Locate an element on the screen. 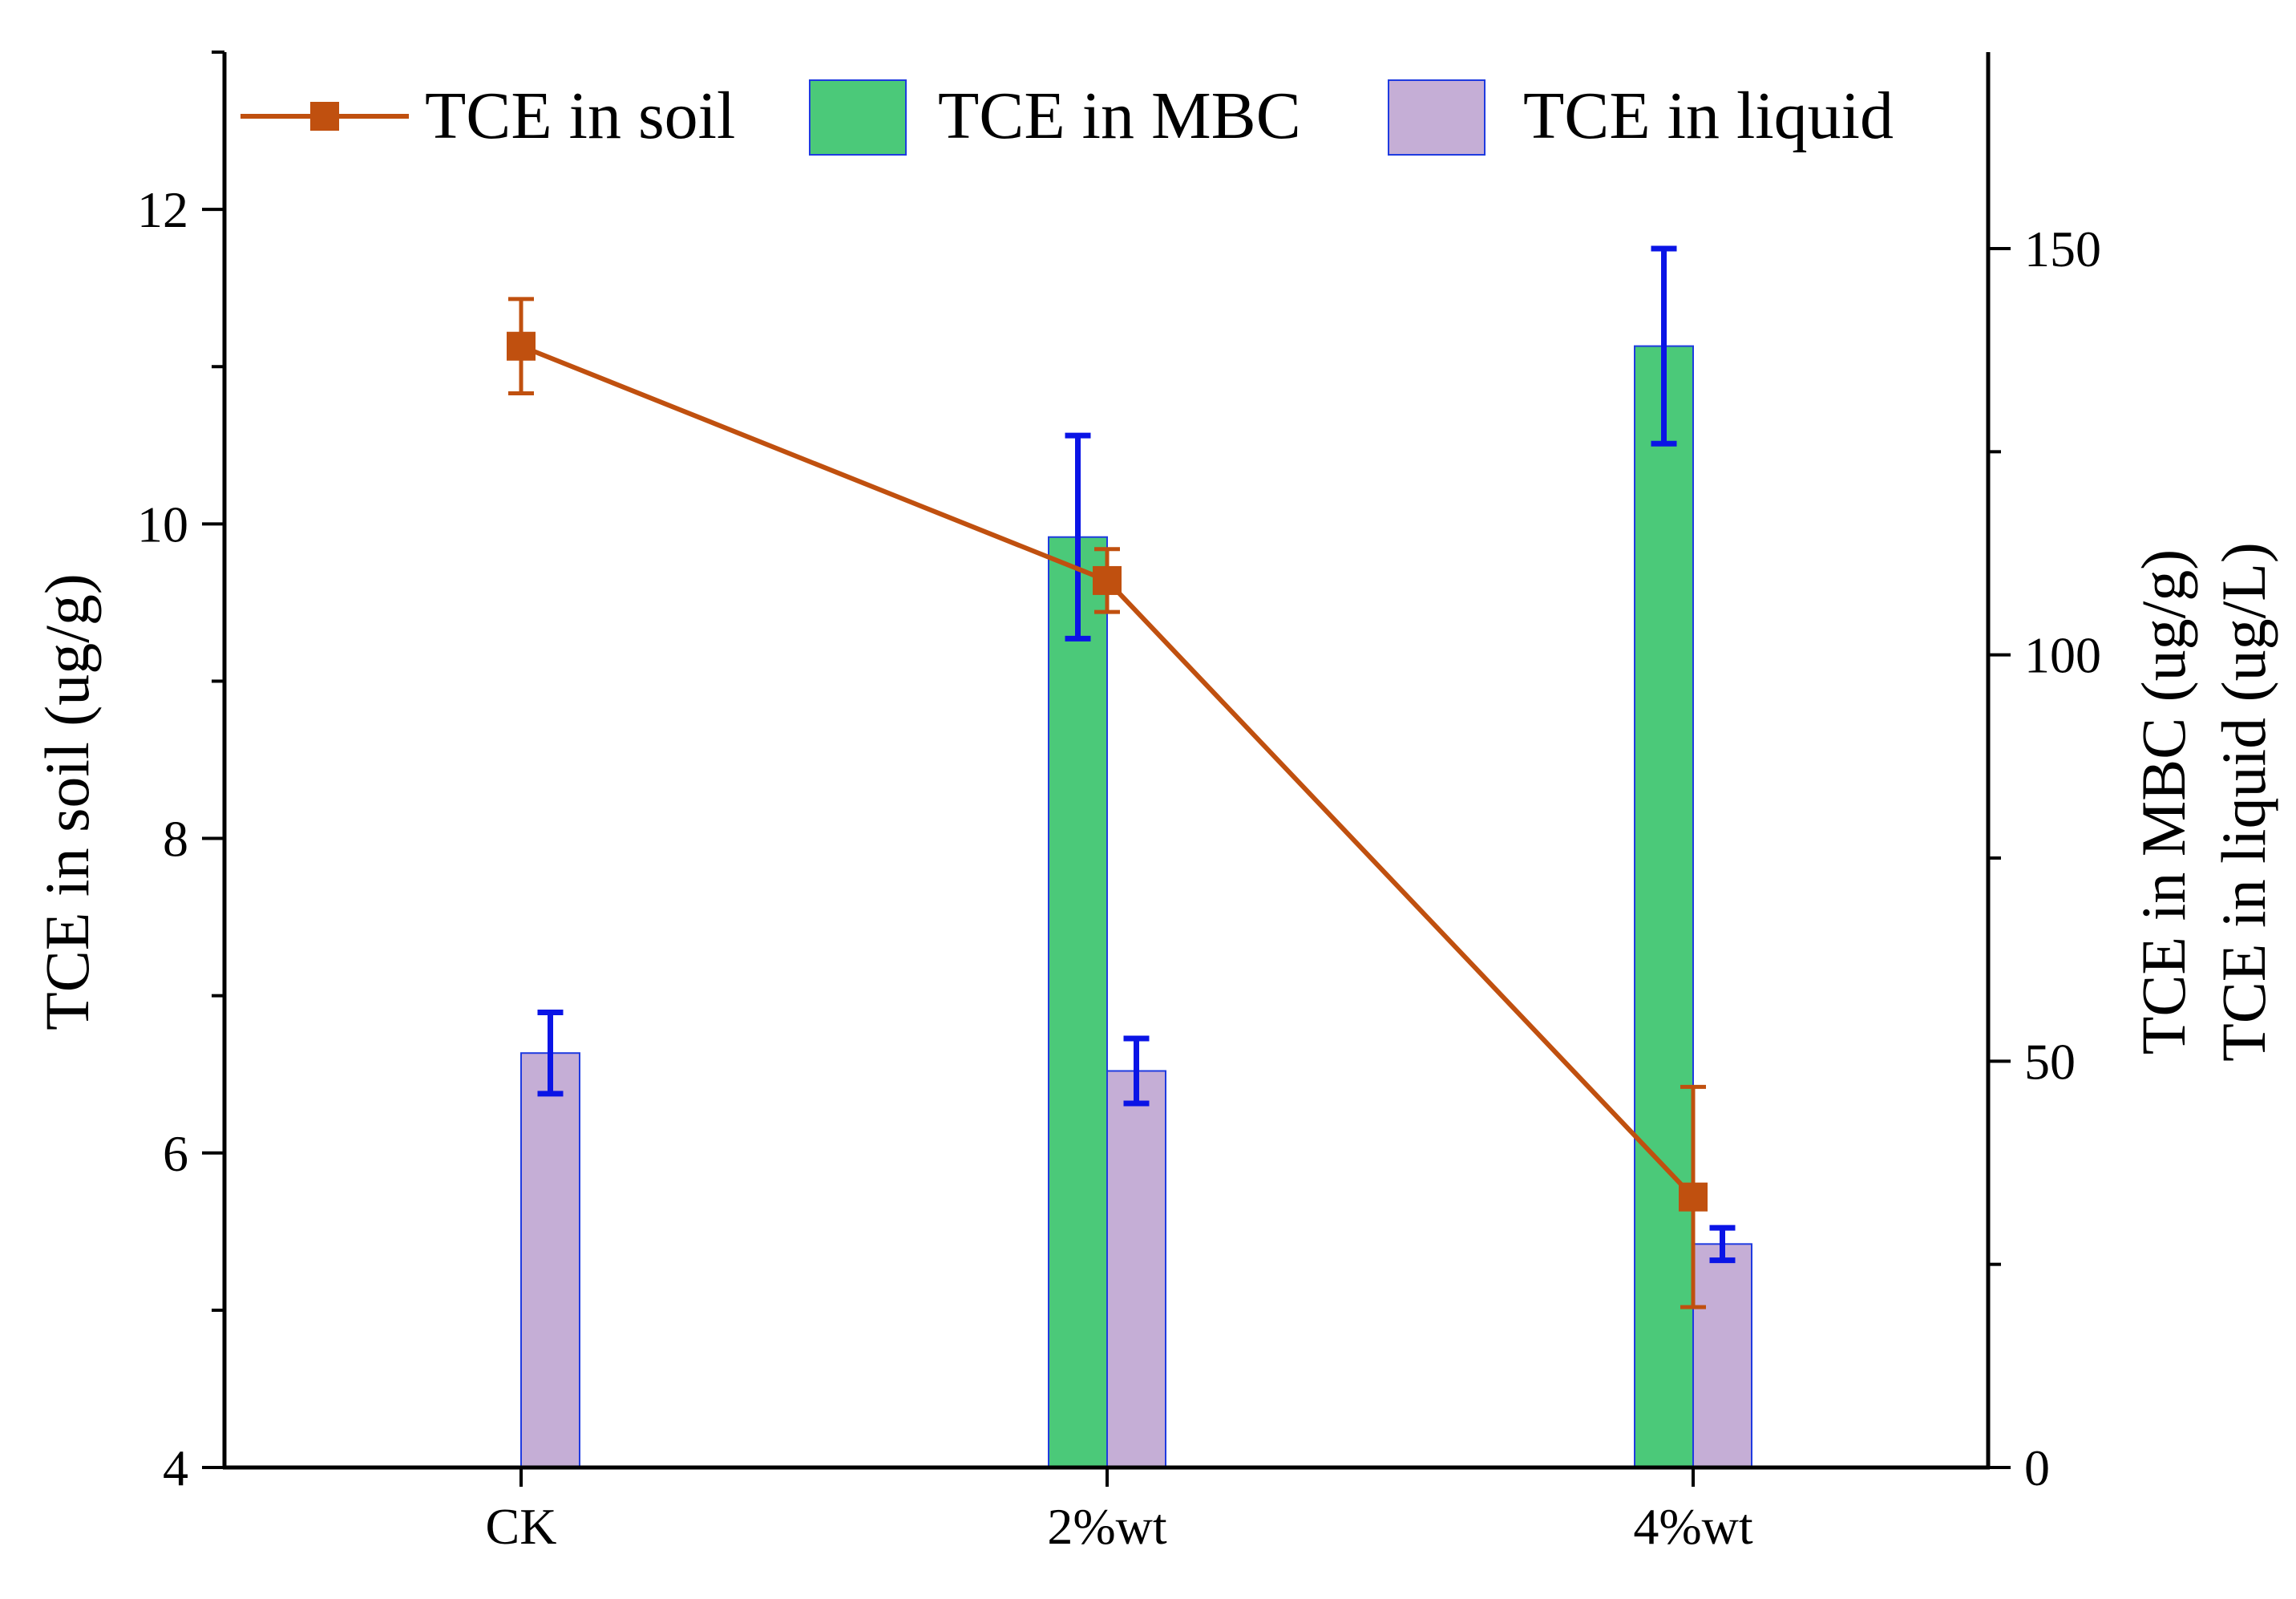  left-tick-label: 4 is located at coordinates (175, 1467).